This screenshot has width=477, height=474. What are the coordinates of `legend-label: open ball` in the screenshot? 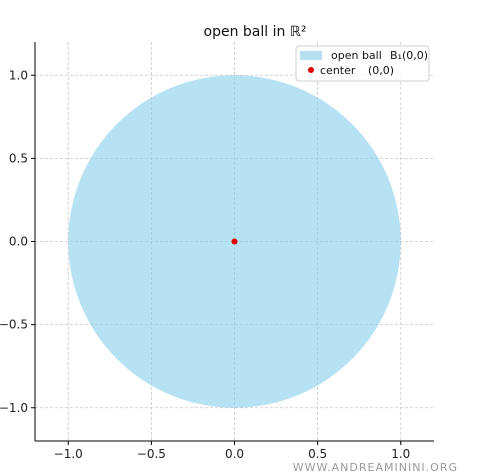 It's located at (356, 55).